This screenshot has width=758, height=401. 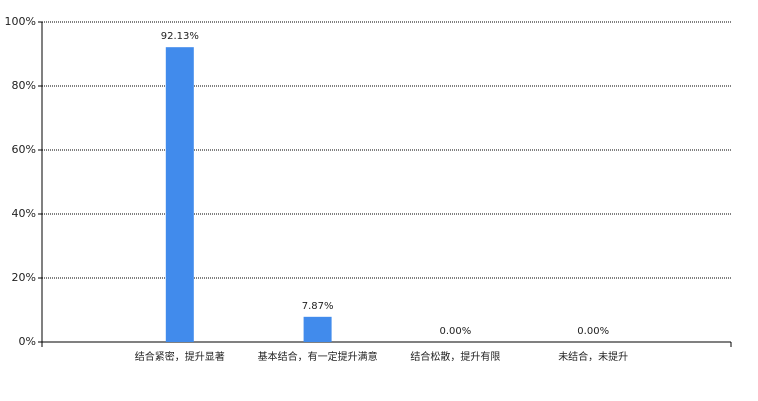 I want to click on x-tick-label: 结合紧密，提升显著, so click(x=179, y=357).